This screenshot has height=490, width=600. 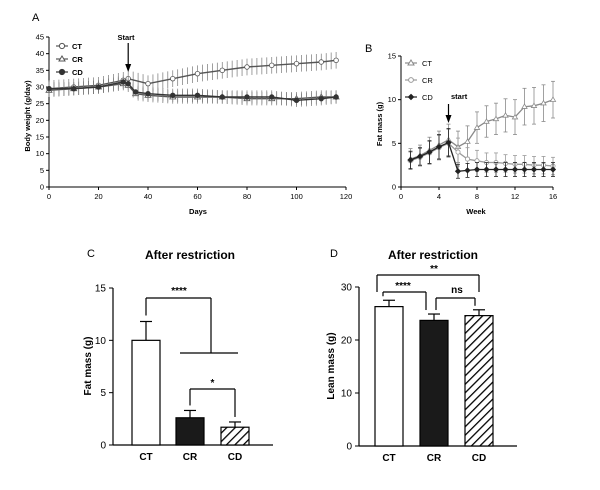 What do you see at coordinates (101, 341) in the screenshot?
I see `panel-c-y-tick-label: 10` at bounding box center [101, 341].